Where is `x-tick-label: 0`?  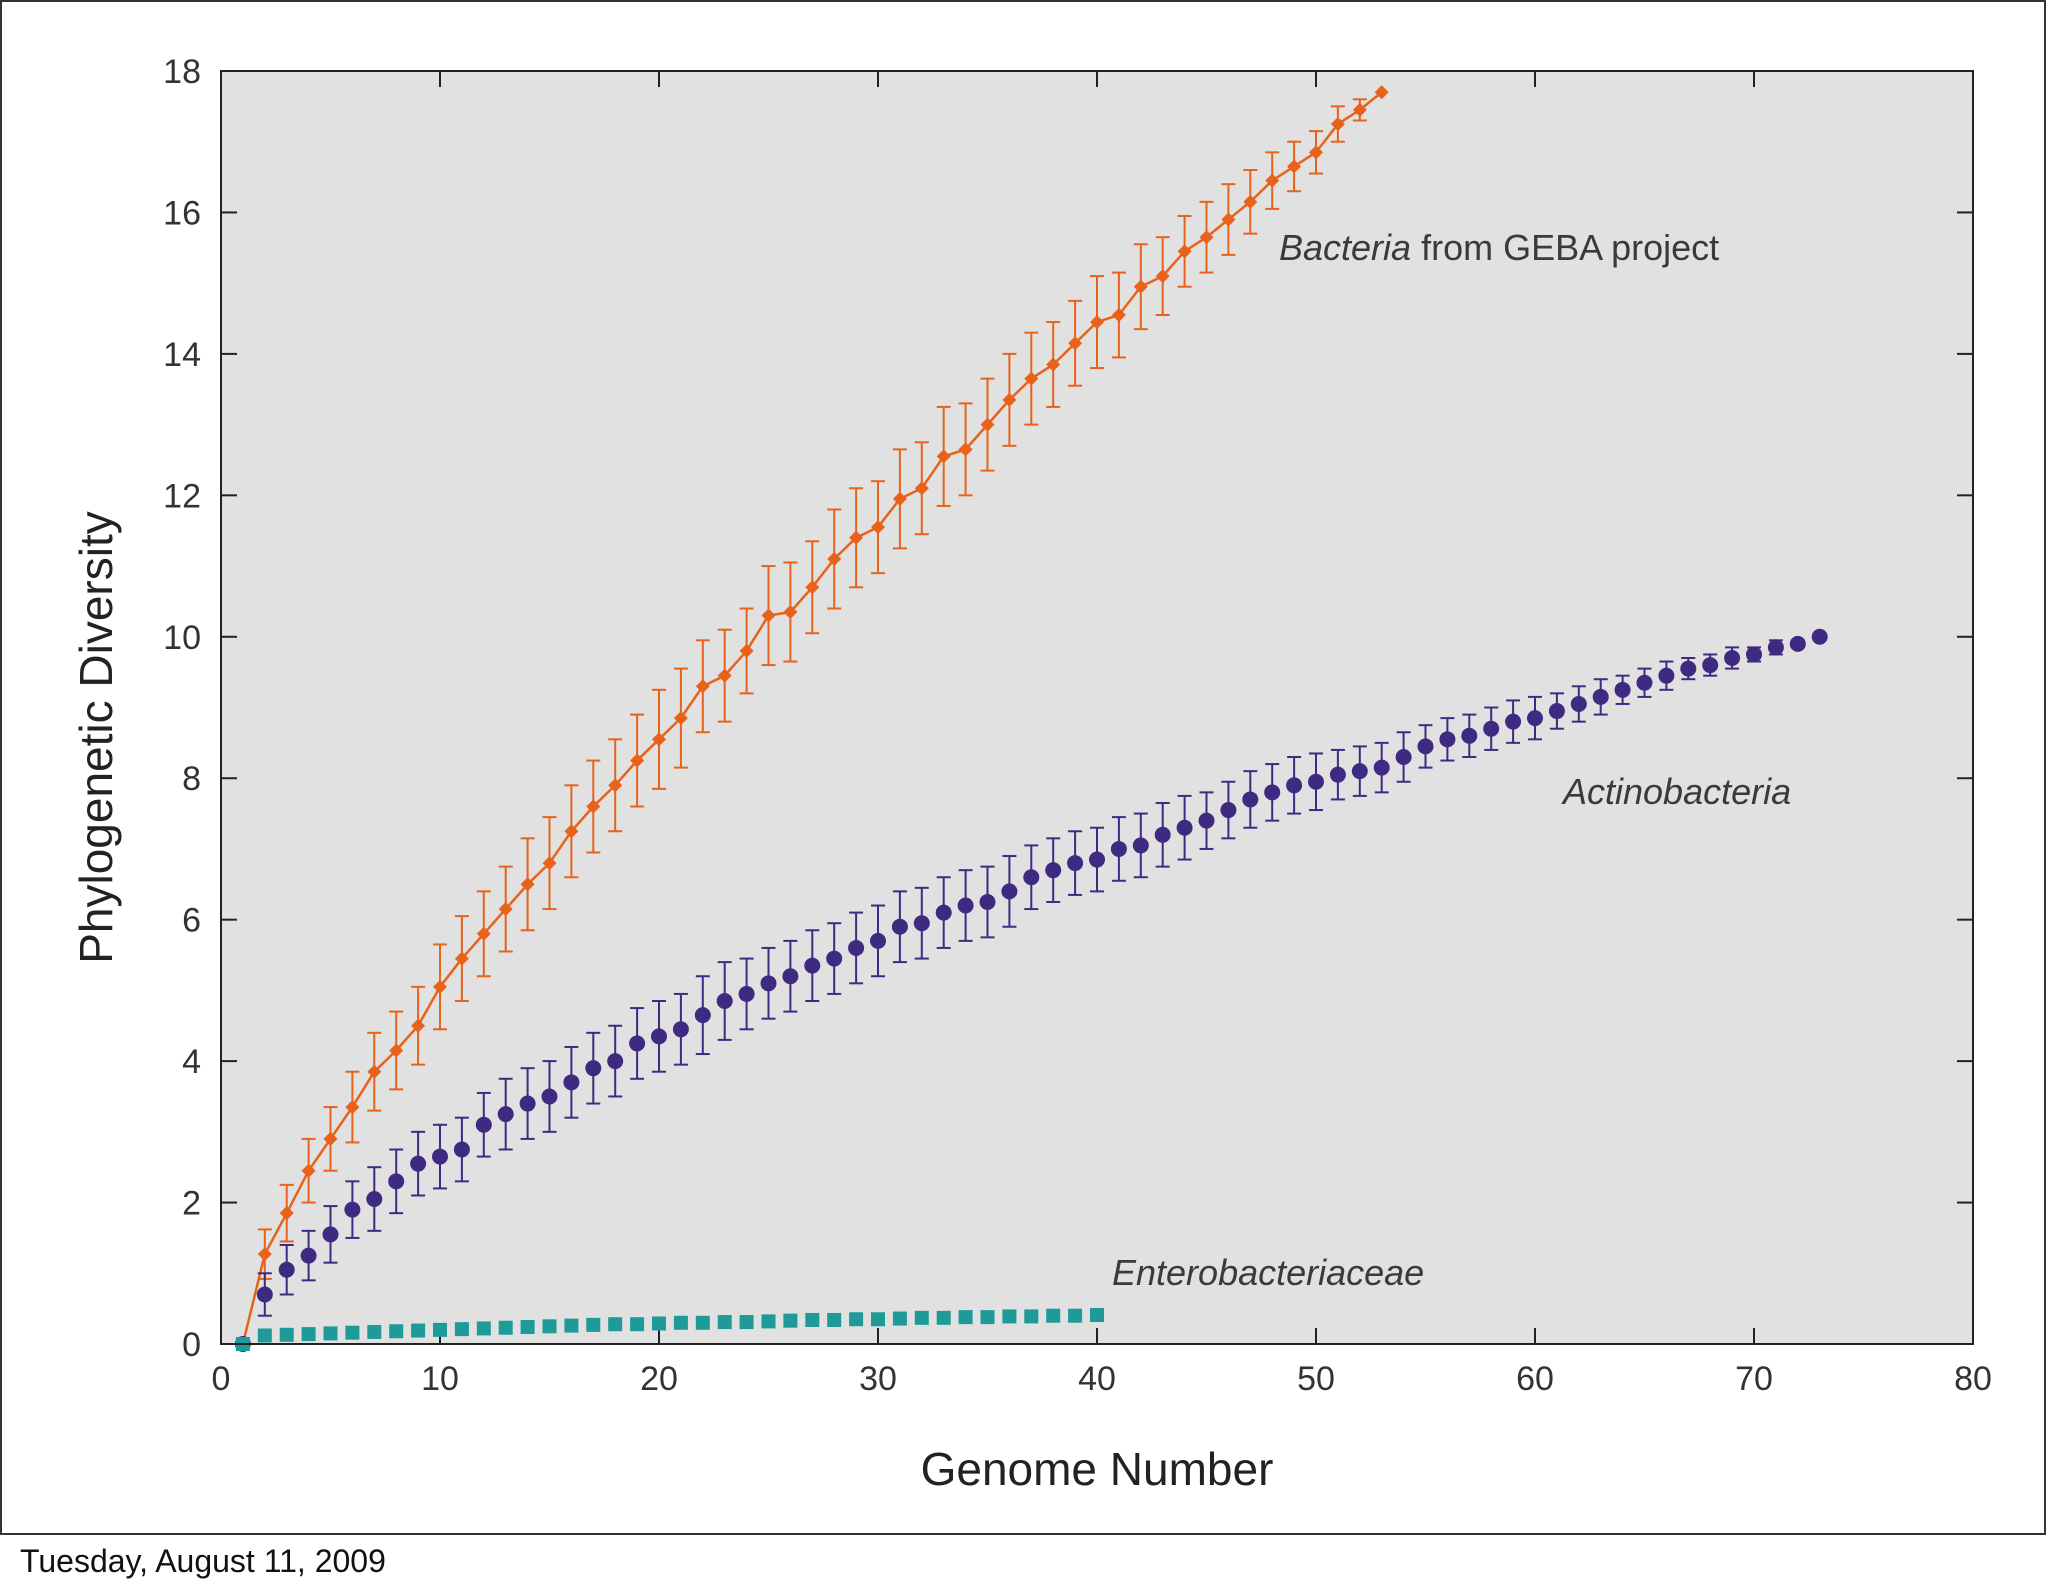 x-tick-label: 0 is located at coordinates (221, 1379).